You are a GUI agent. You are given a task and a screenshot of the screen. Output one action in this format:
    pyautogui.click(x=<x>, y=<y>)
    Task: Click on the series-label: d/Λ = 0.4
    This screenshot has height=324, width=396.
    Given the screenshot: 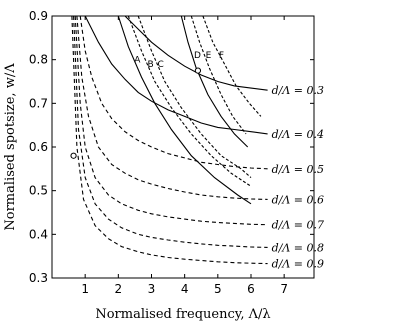 What is the action you would take?
    pyautogui.click(x=298, y=134)
    